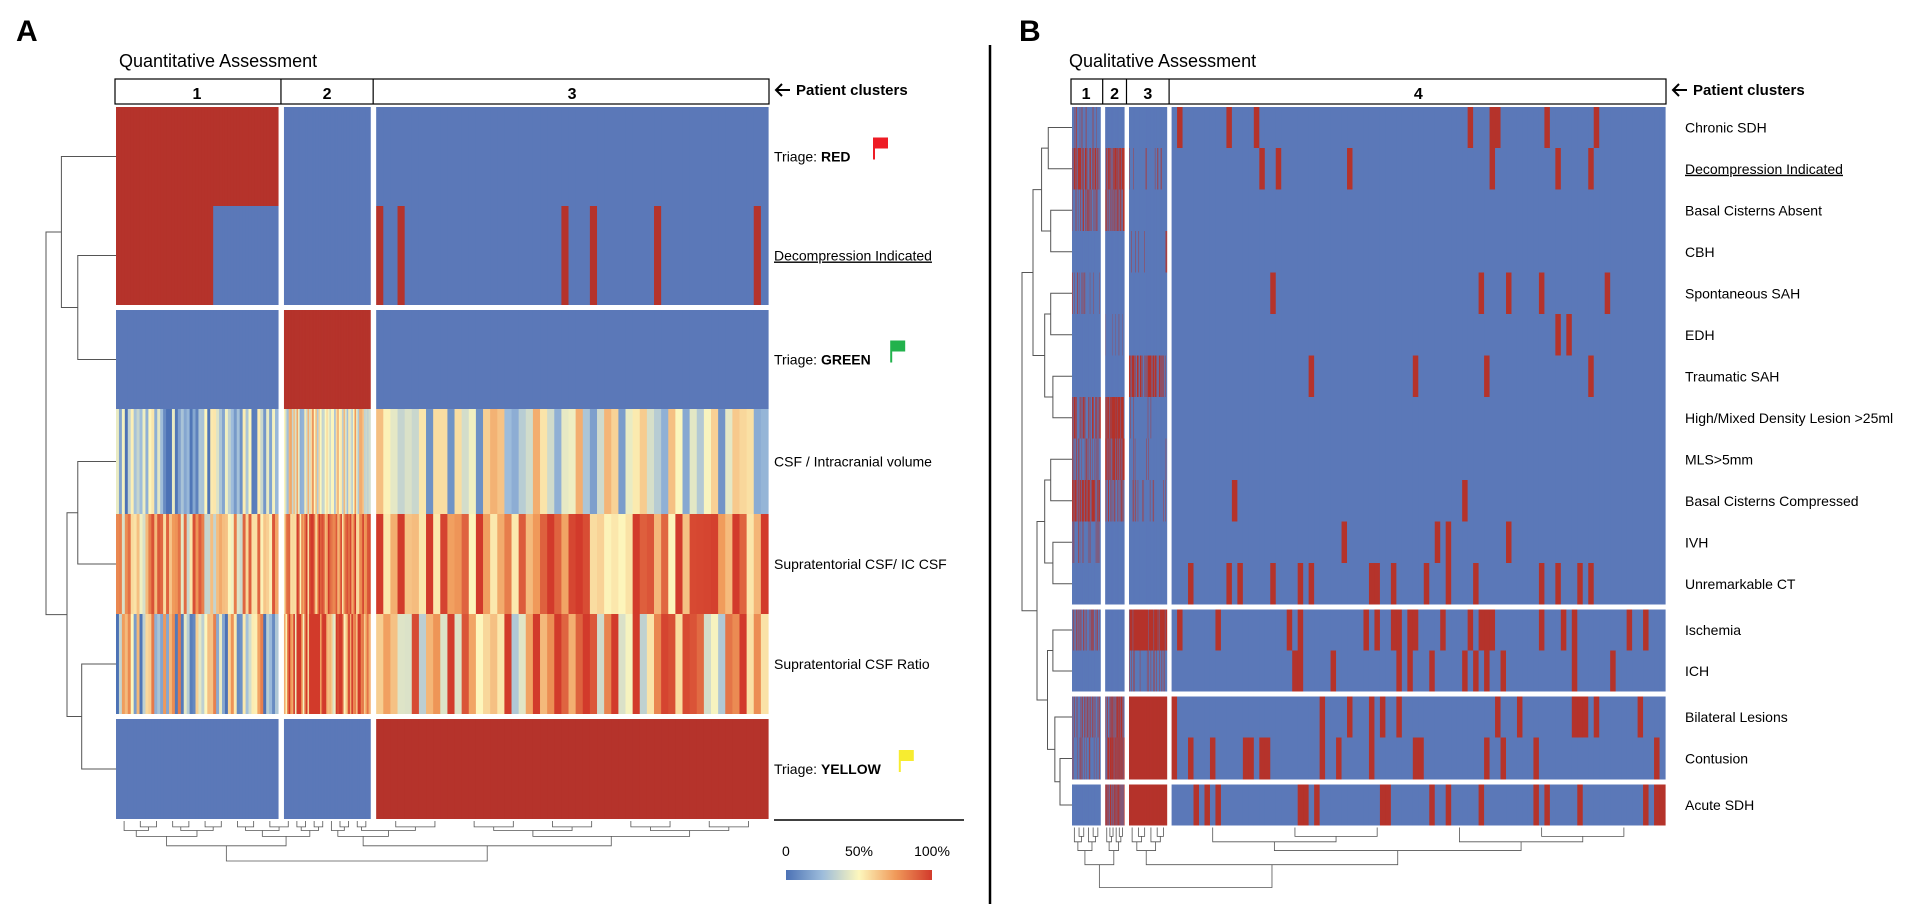 The image size is (1910, 914). What do you see at coordinates (226, 841) in the screenshot?
I see `column-dendrogram-branch` at bounding box center [226, 841].